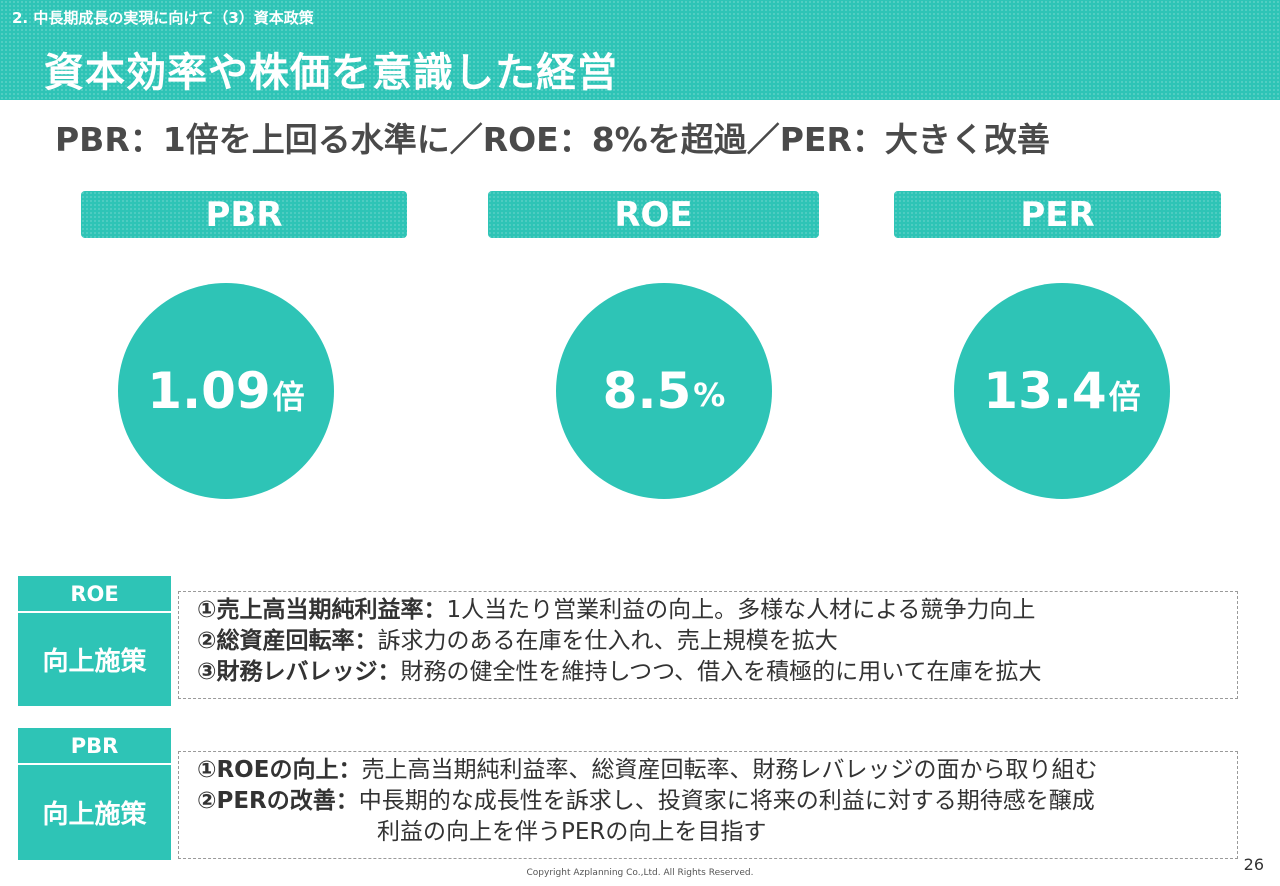  What do you see at coordinates (616, 610) in the screenshot?
I see `list-item: ①売上高当期純利益率：1人当たり営業利益の向上。多様な人材による競争力向上` at bounding box center [616, 610].